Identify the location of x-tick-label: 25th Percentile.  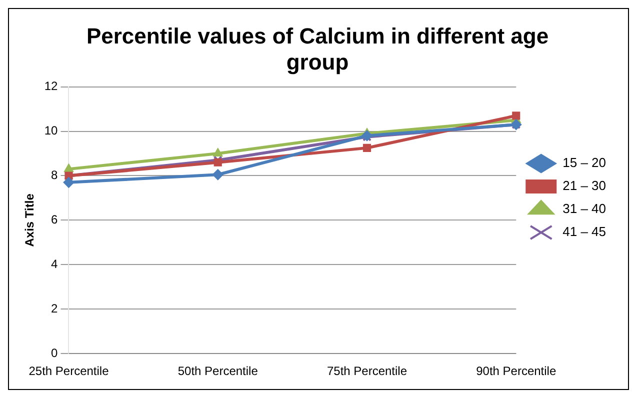
(69, 371).